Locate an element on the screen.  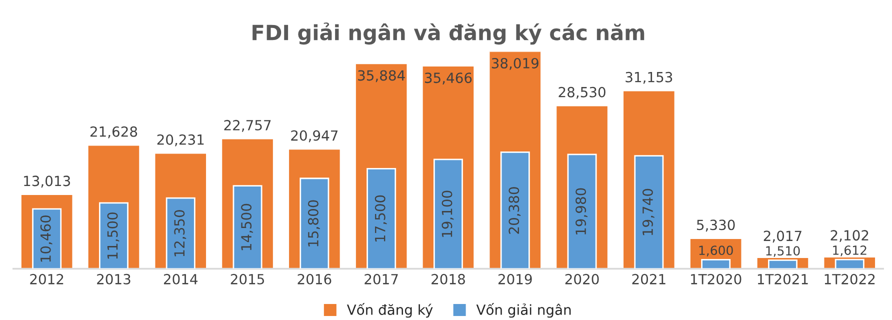
x-tick-label: 2019 is located at coordinates (515, 279).